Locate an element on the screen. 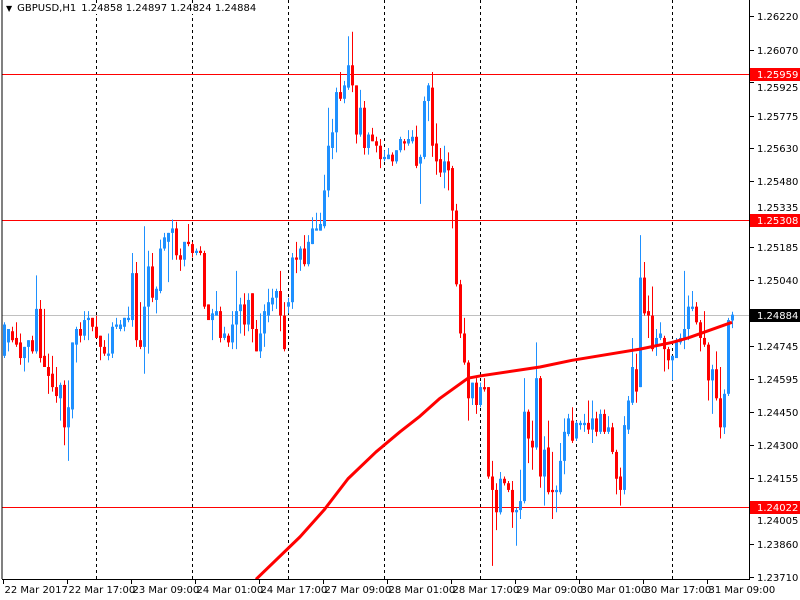 Image resolution: width=800 pixels, height=600 pixels. time-tick-label: 24 Mar 01:00 is located at coordinates (230, 590).